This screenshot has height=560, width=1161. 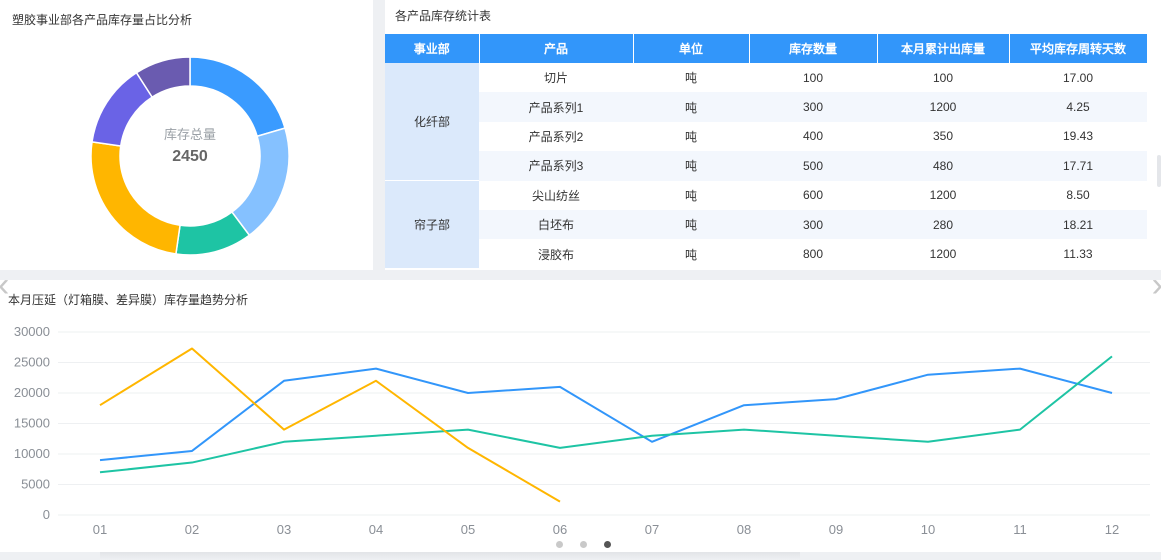 I want to click on header-unit: 单位, so click(x=691, y=48).